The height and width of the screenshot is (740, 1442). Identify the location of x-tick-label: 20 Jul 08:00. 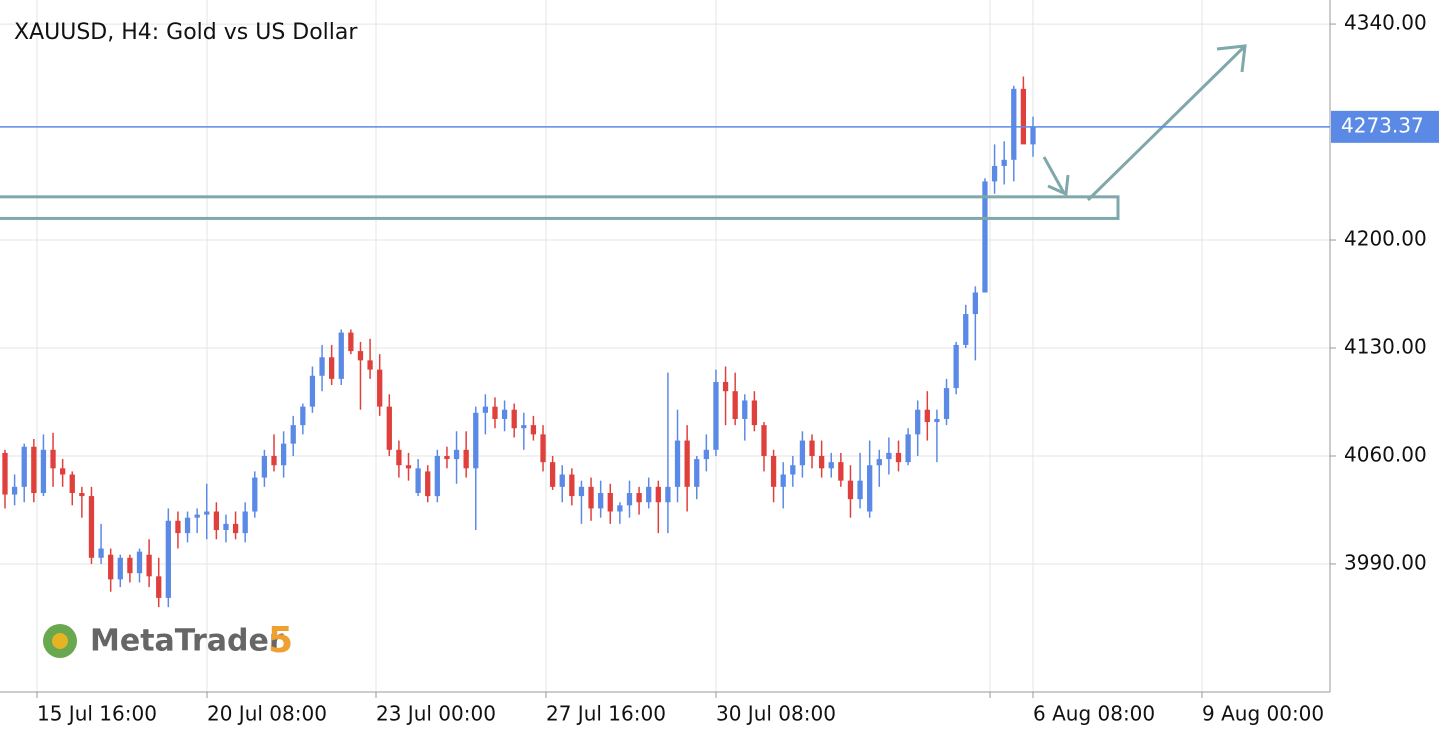
(267, 714).